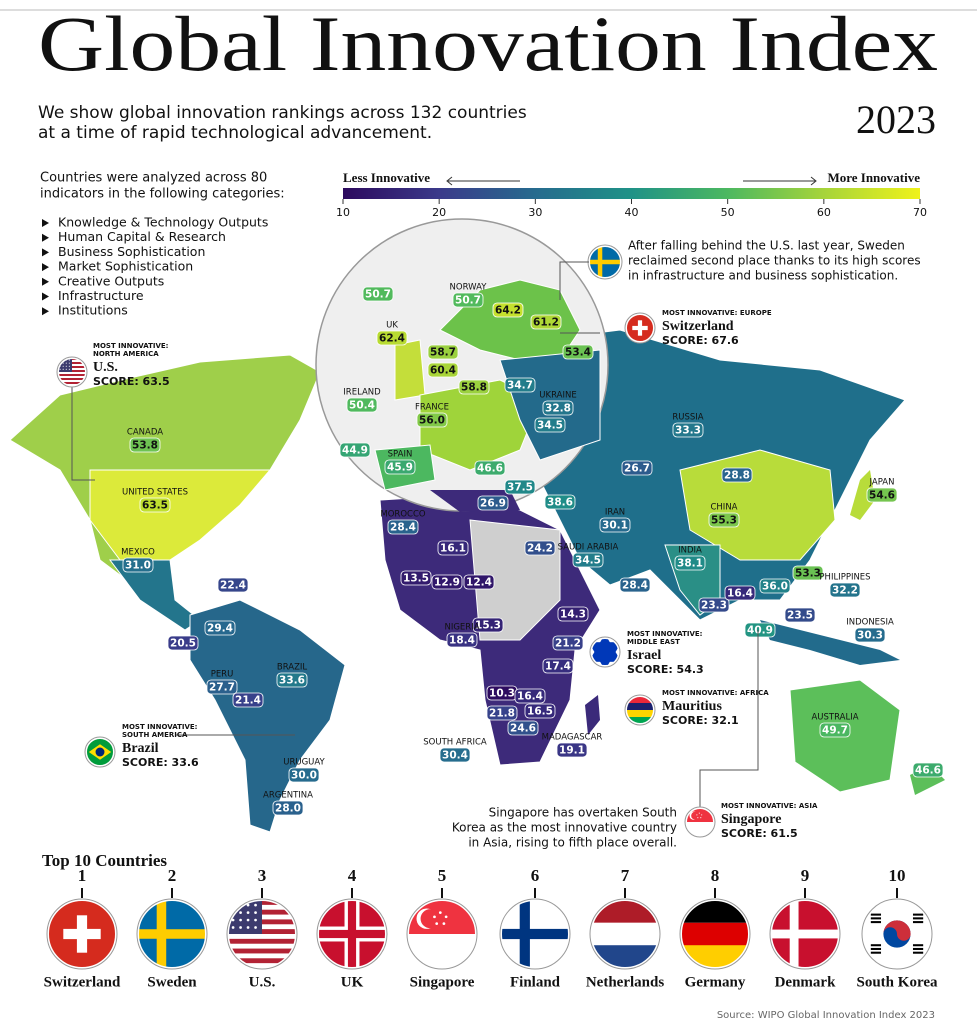 Image resolution: width=977 pixels, height=1024 pixels. I want to click on score: 26.9, so click(493, 504).